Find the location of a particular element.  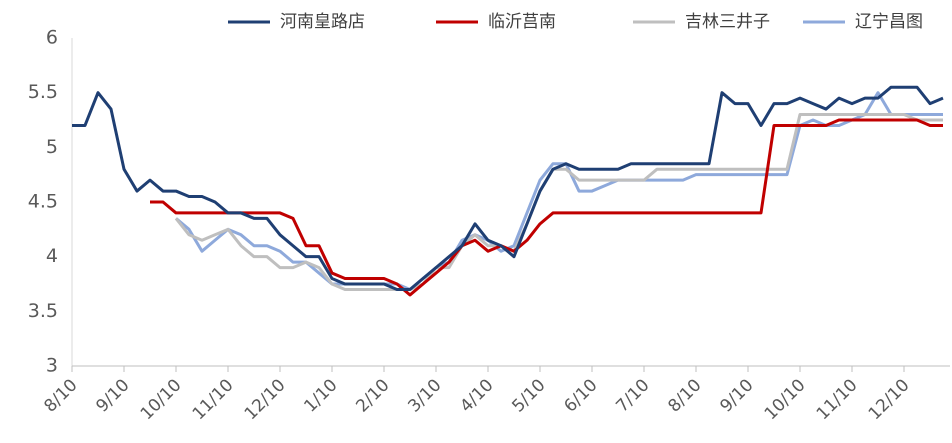

y-tick-label: 3.5 is located at coordinates (43, 311).